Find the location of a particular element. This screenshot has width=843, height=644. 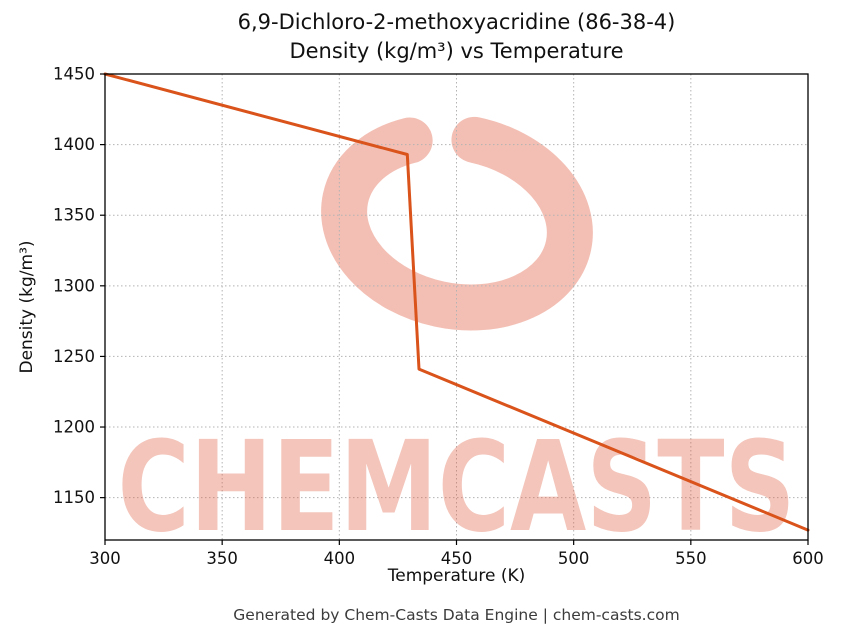

chart-title-line1: 6,9-Dichloro-2-methoxyacridine (86-38-4) is located at coordinates (456, 22).